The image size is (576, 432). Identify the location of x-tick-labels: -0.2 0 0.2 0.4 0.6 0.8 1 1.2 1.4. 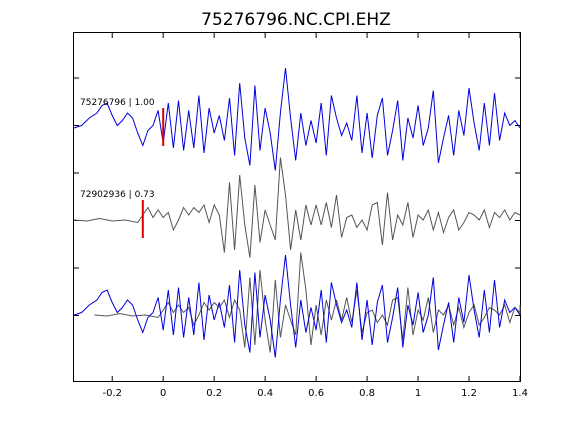
(314, 393).